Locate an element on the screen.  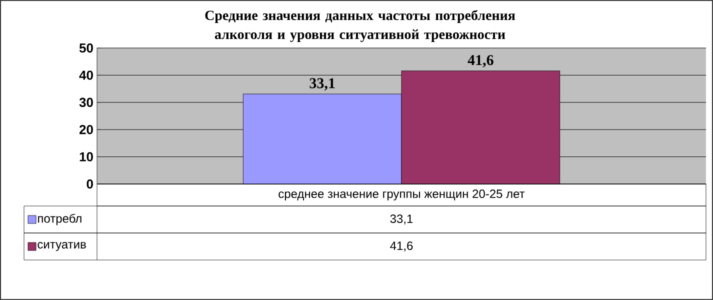
data-label: 33,1 is located at coordinates (322, 84).